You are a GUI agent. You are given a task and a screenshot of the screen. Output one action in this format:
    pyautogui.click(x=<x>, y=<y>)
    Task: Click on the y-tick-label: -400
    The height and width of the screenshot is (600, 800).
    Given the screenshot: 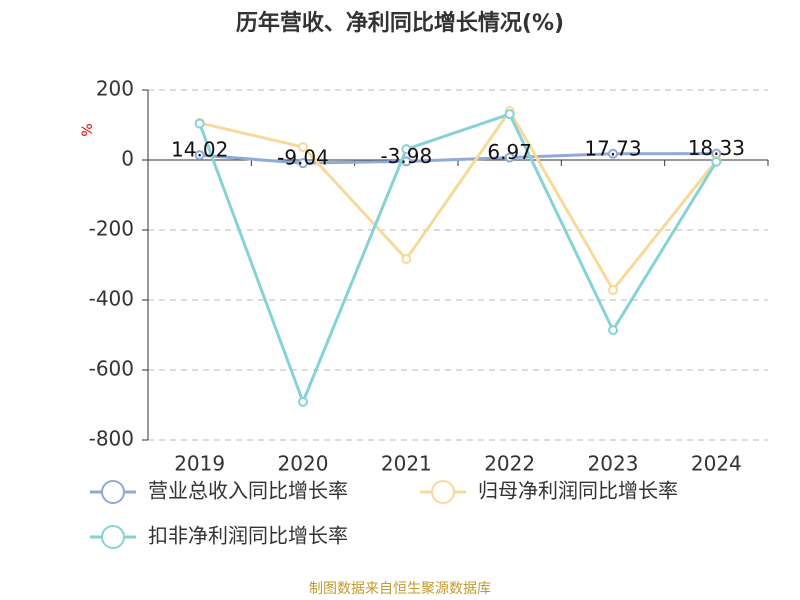 What is the action you would take?
    pyautogui.click(x=111, y=299)
    